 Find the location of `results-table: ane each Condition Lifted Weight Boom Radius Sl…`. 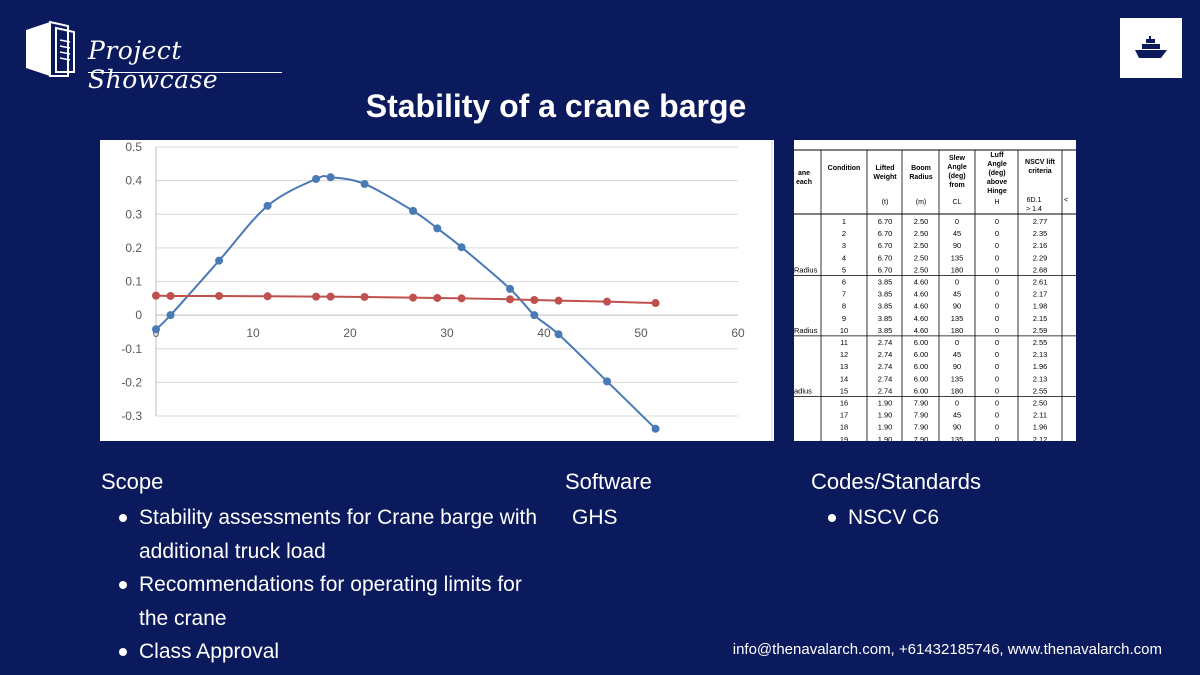

results-table: ane each Condition Lifted Weight Boom Radius Sl… is located at coordinates (935, 290).